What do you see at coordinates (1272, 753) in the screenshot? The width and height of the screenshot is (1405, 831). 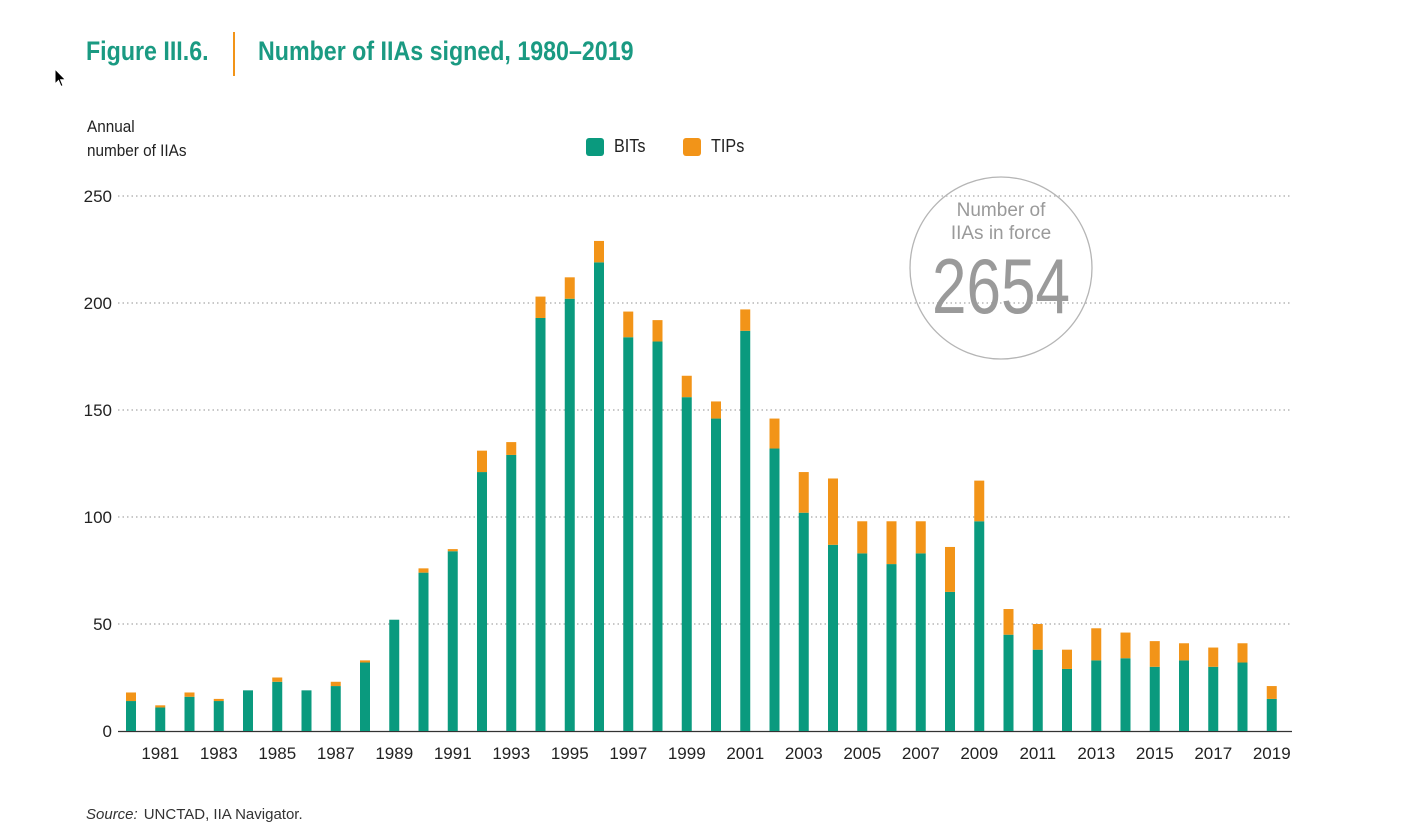 I see `x-tick-label: 2019` at bounding box center [1272, 753].